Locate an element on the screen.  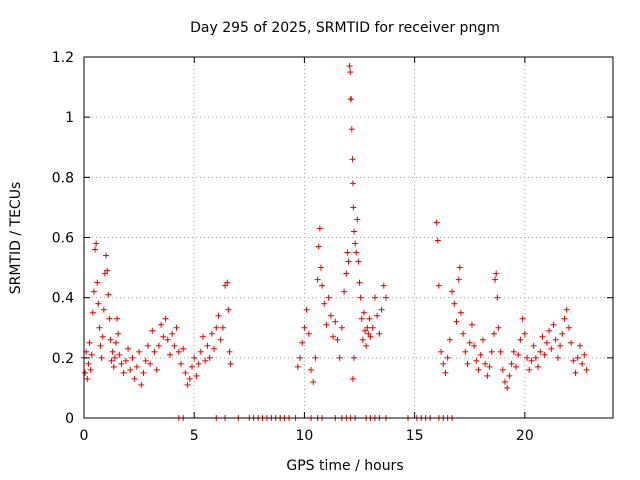
y-axis-label: SRMTID / TECUs is located at coordinates (16, 238).